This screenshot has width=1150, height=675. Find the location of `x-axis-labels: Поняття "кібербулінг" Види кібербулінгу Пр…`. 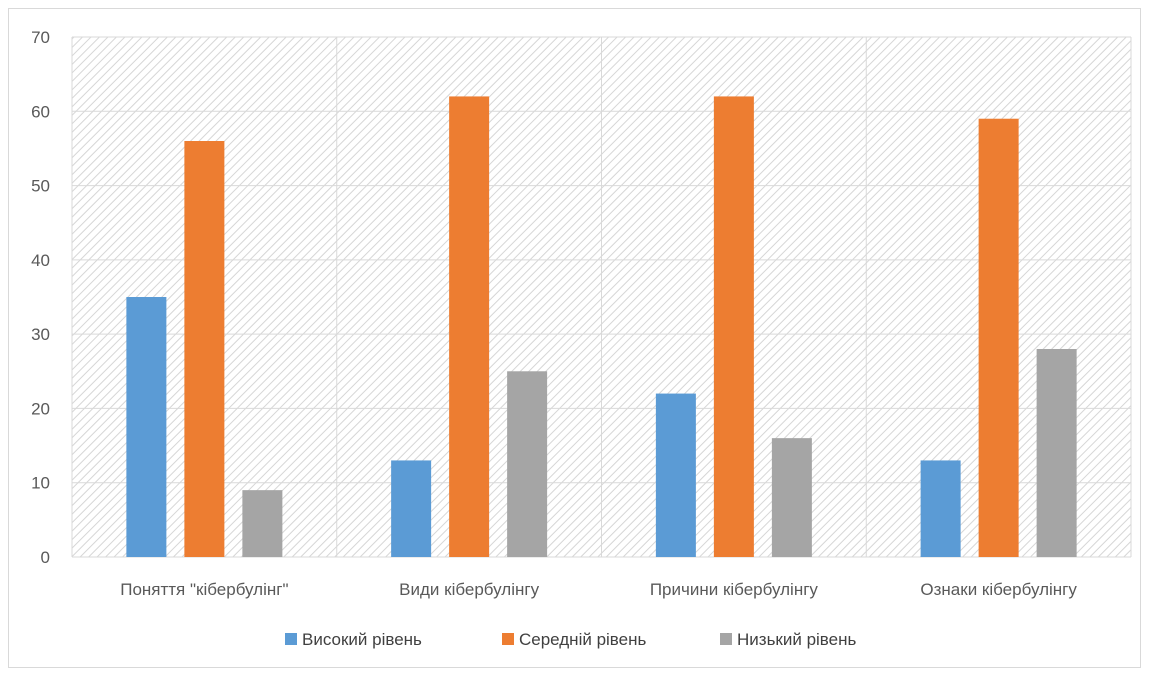

x-axis-labels: Поняття "кібербулінг" Види кібербулінгу Пр… is located at coordinates (598, 589).